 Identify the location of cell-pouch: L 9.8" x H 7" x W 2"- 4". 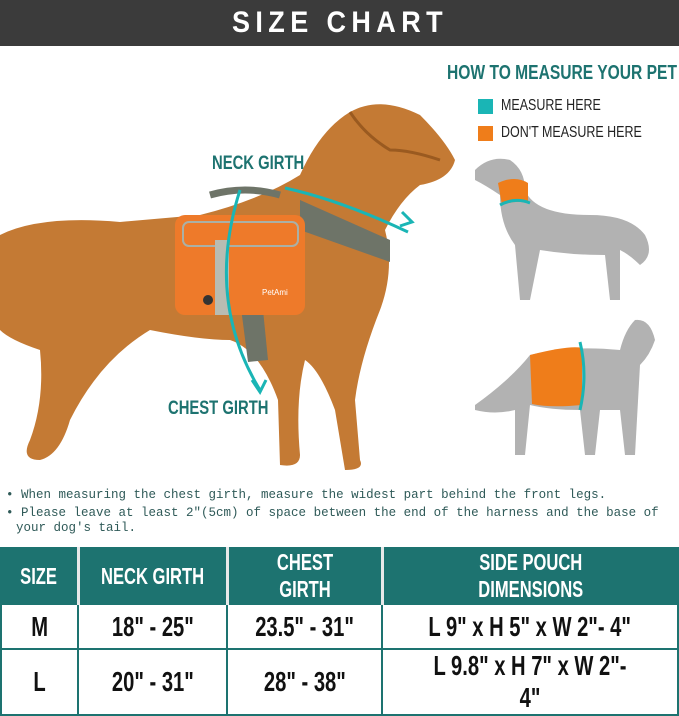
(530, 682).